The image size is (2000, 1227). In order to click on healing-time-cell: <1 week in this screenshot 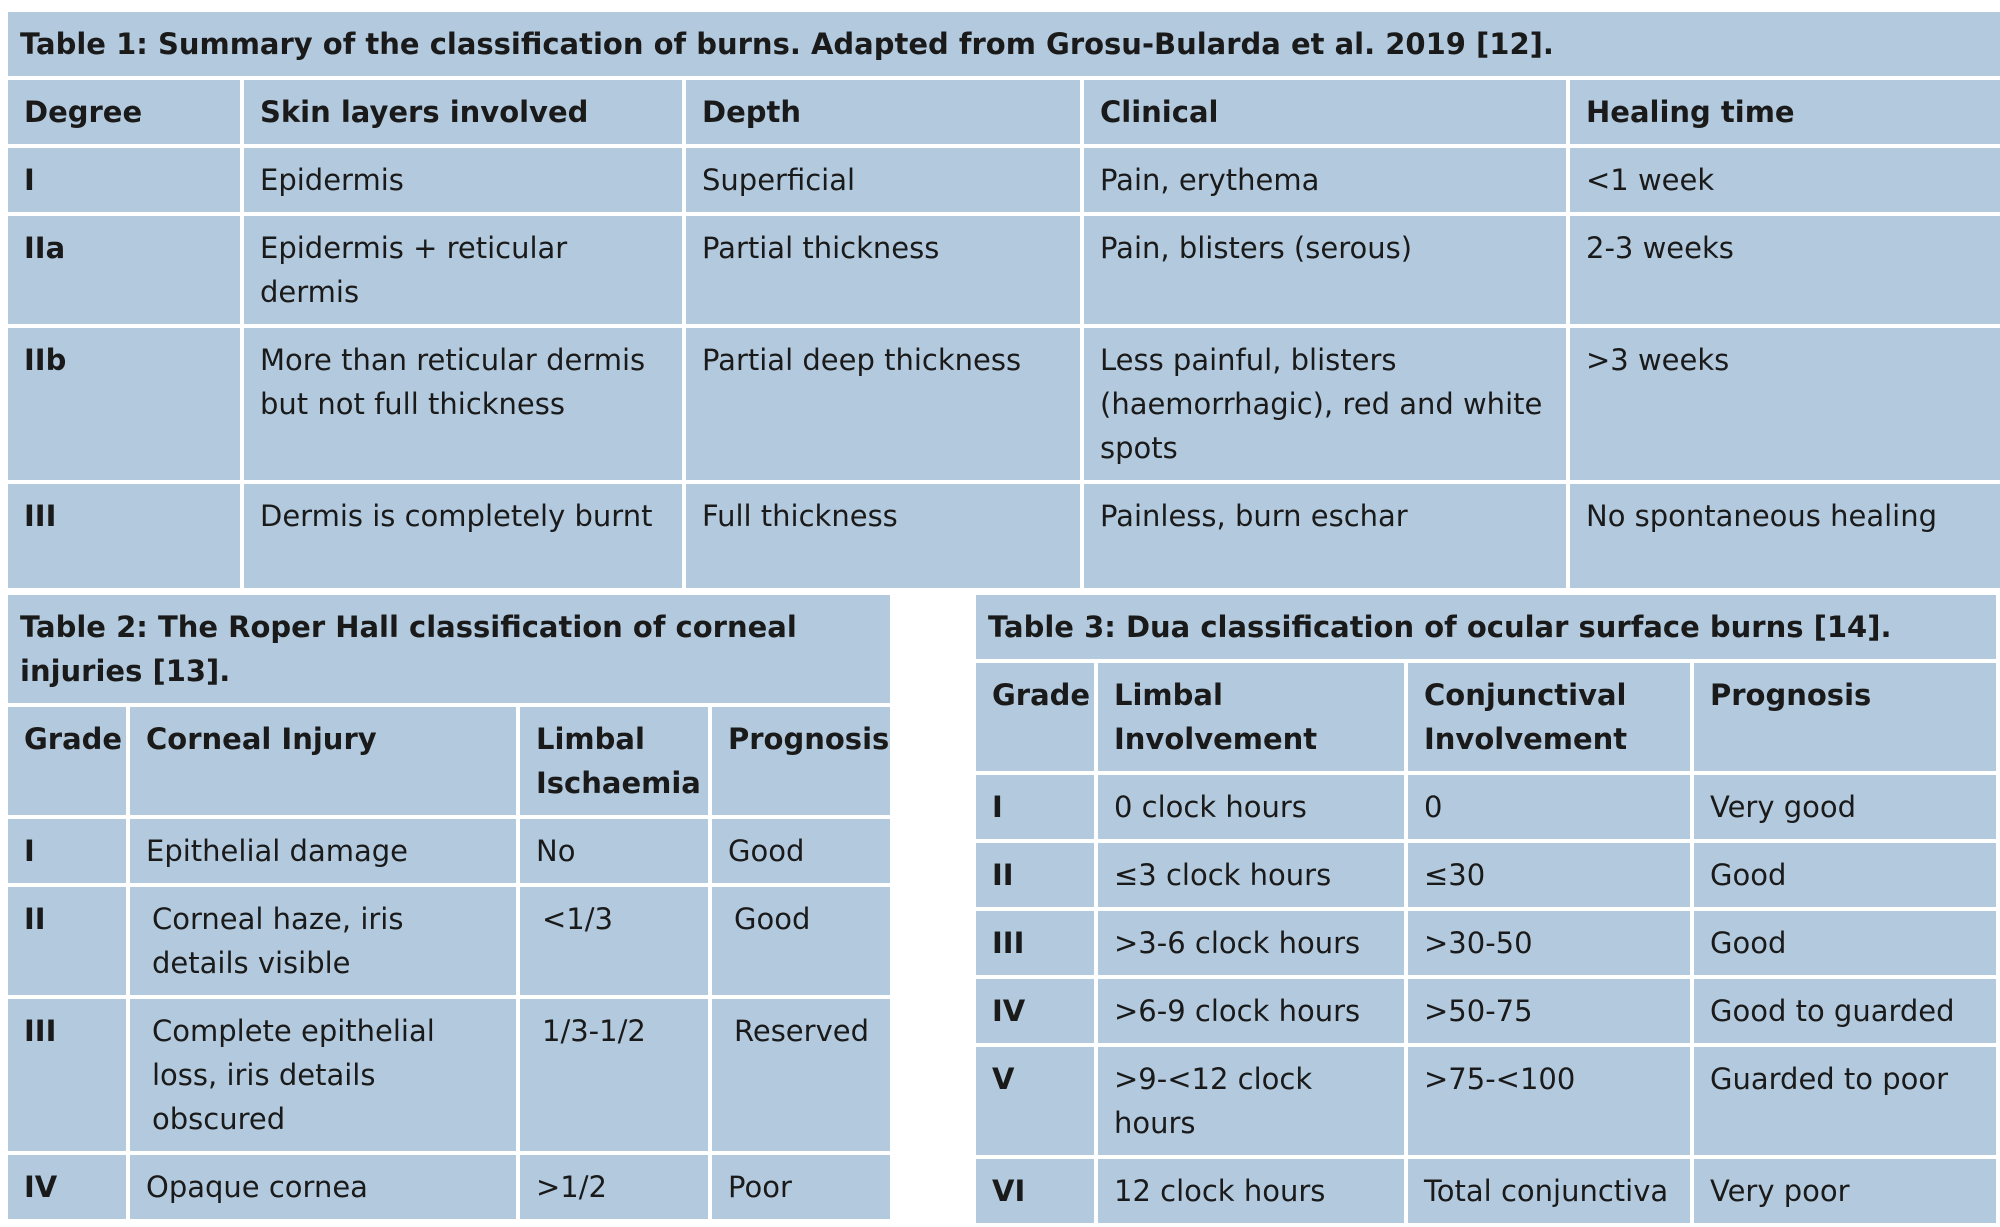, I will do `click(1785, 180)`.